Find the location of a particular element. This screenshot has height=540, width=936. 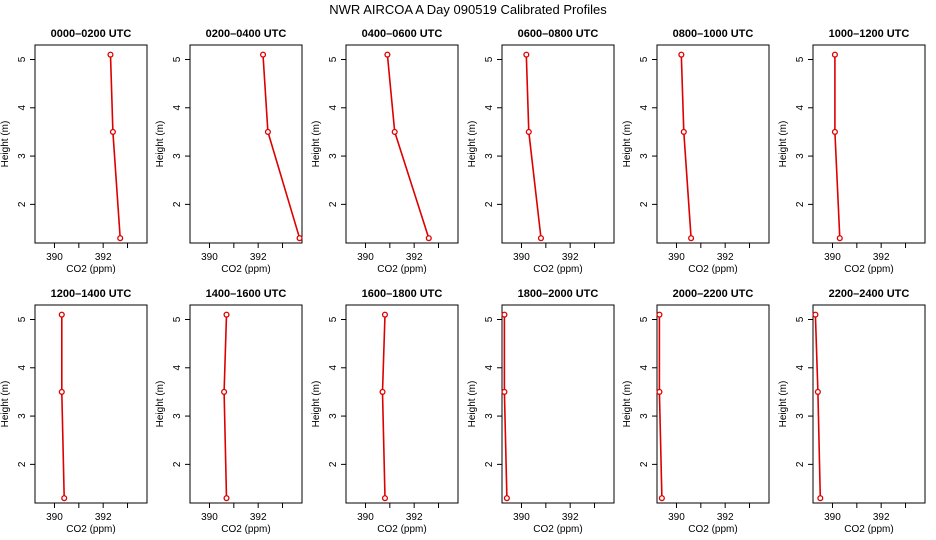

panel-title: 0200–0400 UTC is located at coordinates (246, 34).